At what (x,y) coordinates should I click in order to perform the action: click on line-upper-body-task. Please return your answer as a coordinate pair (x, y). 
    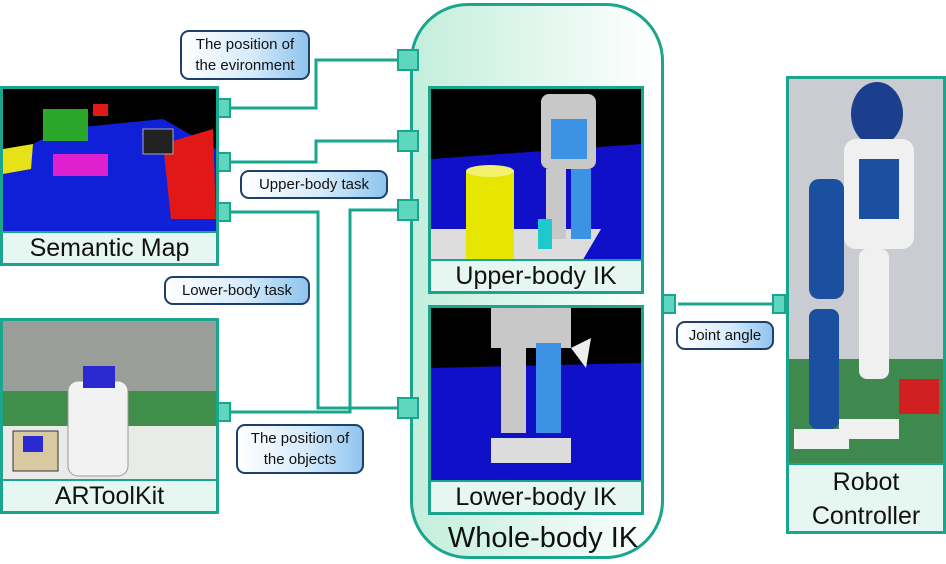
    Looking at the image, I should click on (315, 151).